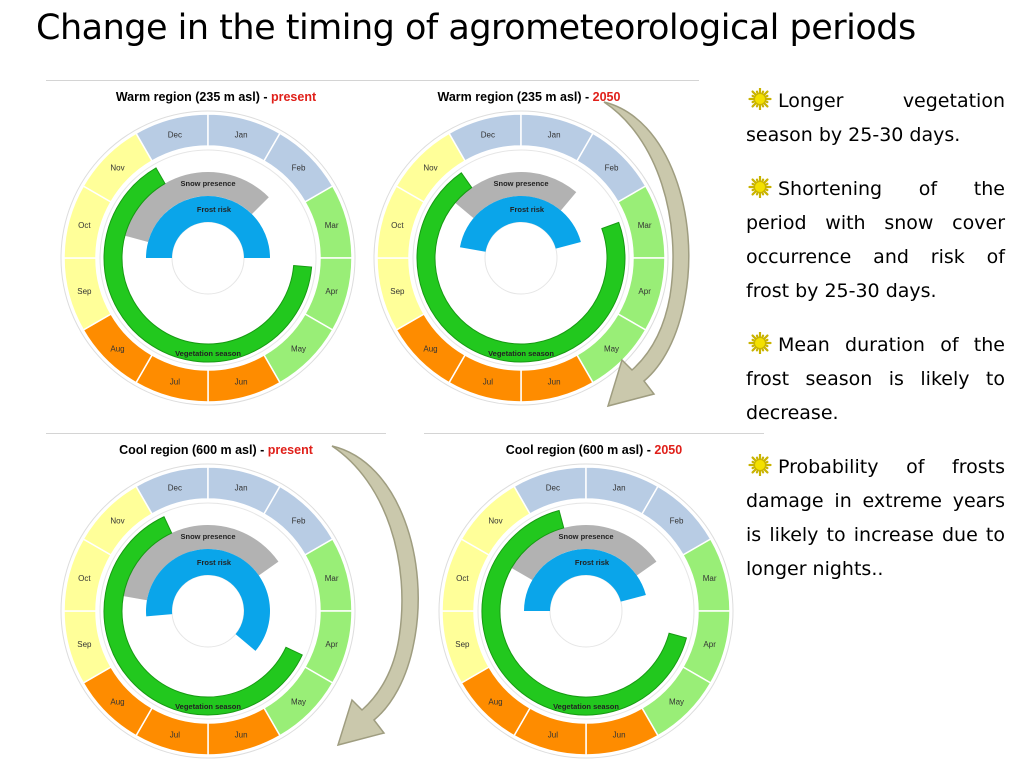  What do you see at coordinates (216, 80) in the screenshot?
I see `panel-divider` at bounding box center [216, 80].